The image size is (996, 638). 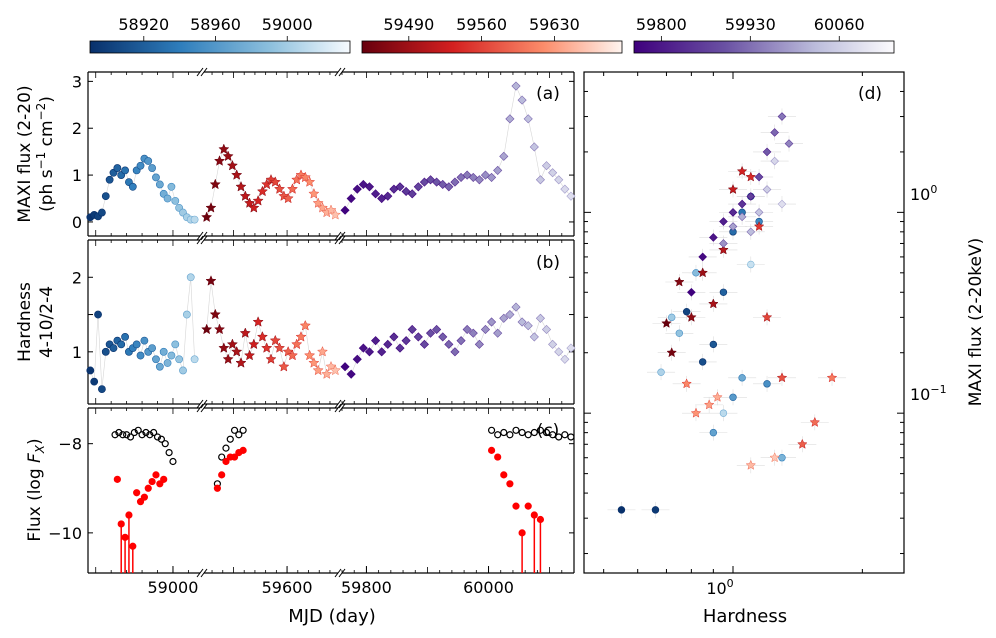 I want to click on colorbar-tick-label: 59800, so click(x=661, y=24).